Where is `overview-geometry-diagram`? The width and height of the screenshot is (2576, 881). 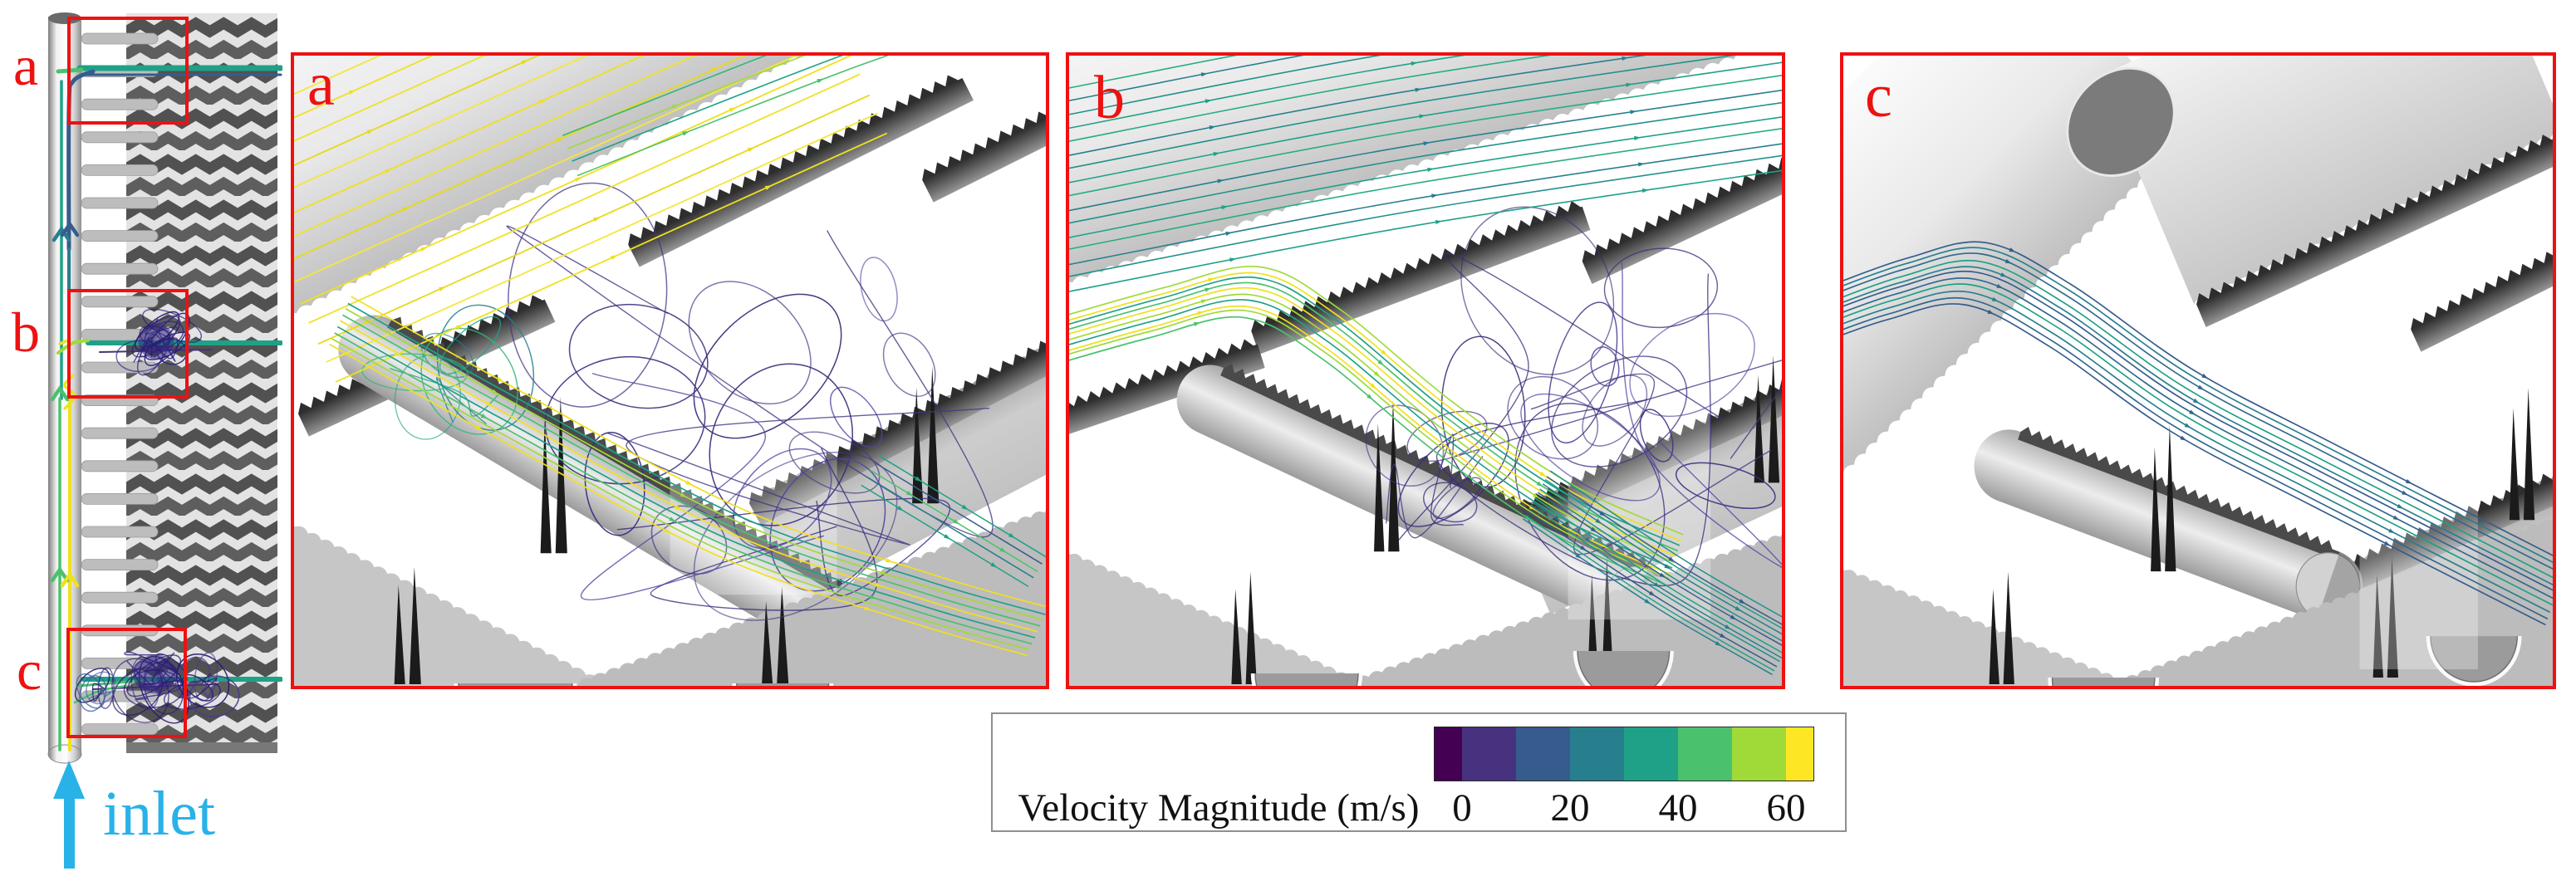
overview-geometry-diagram is located at coordinates (164, 440).